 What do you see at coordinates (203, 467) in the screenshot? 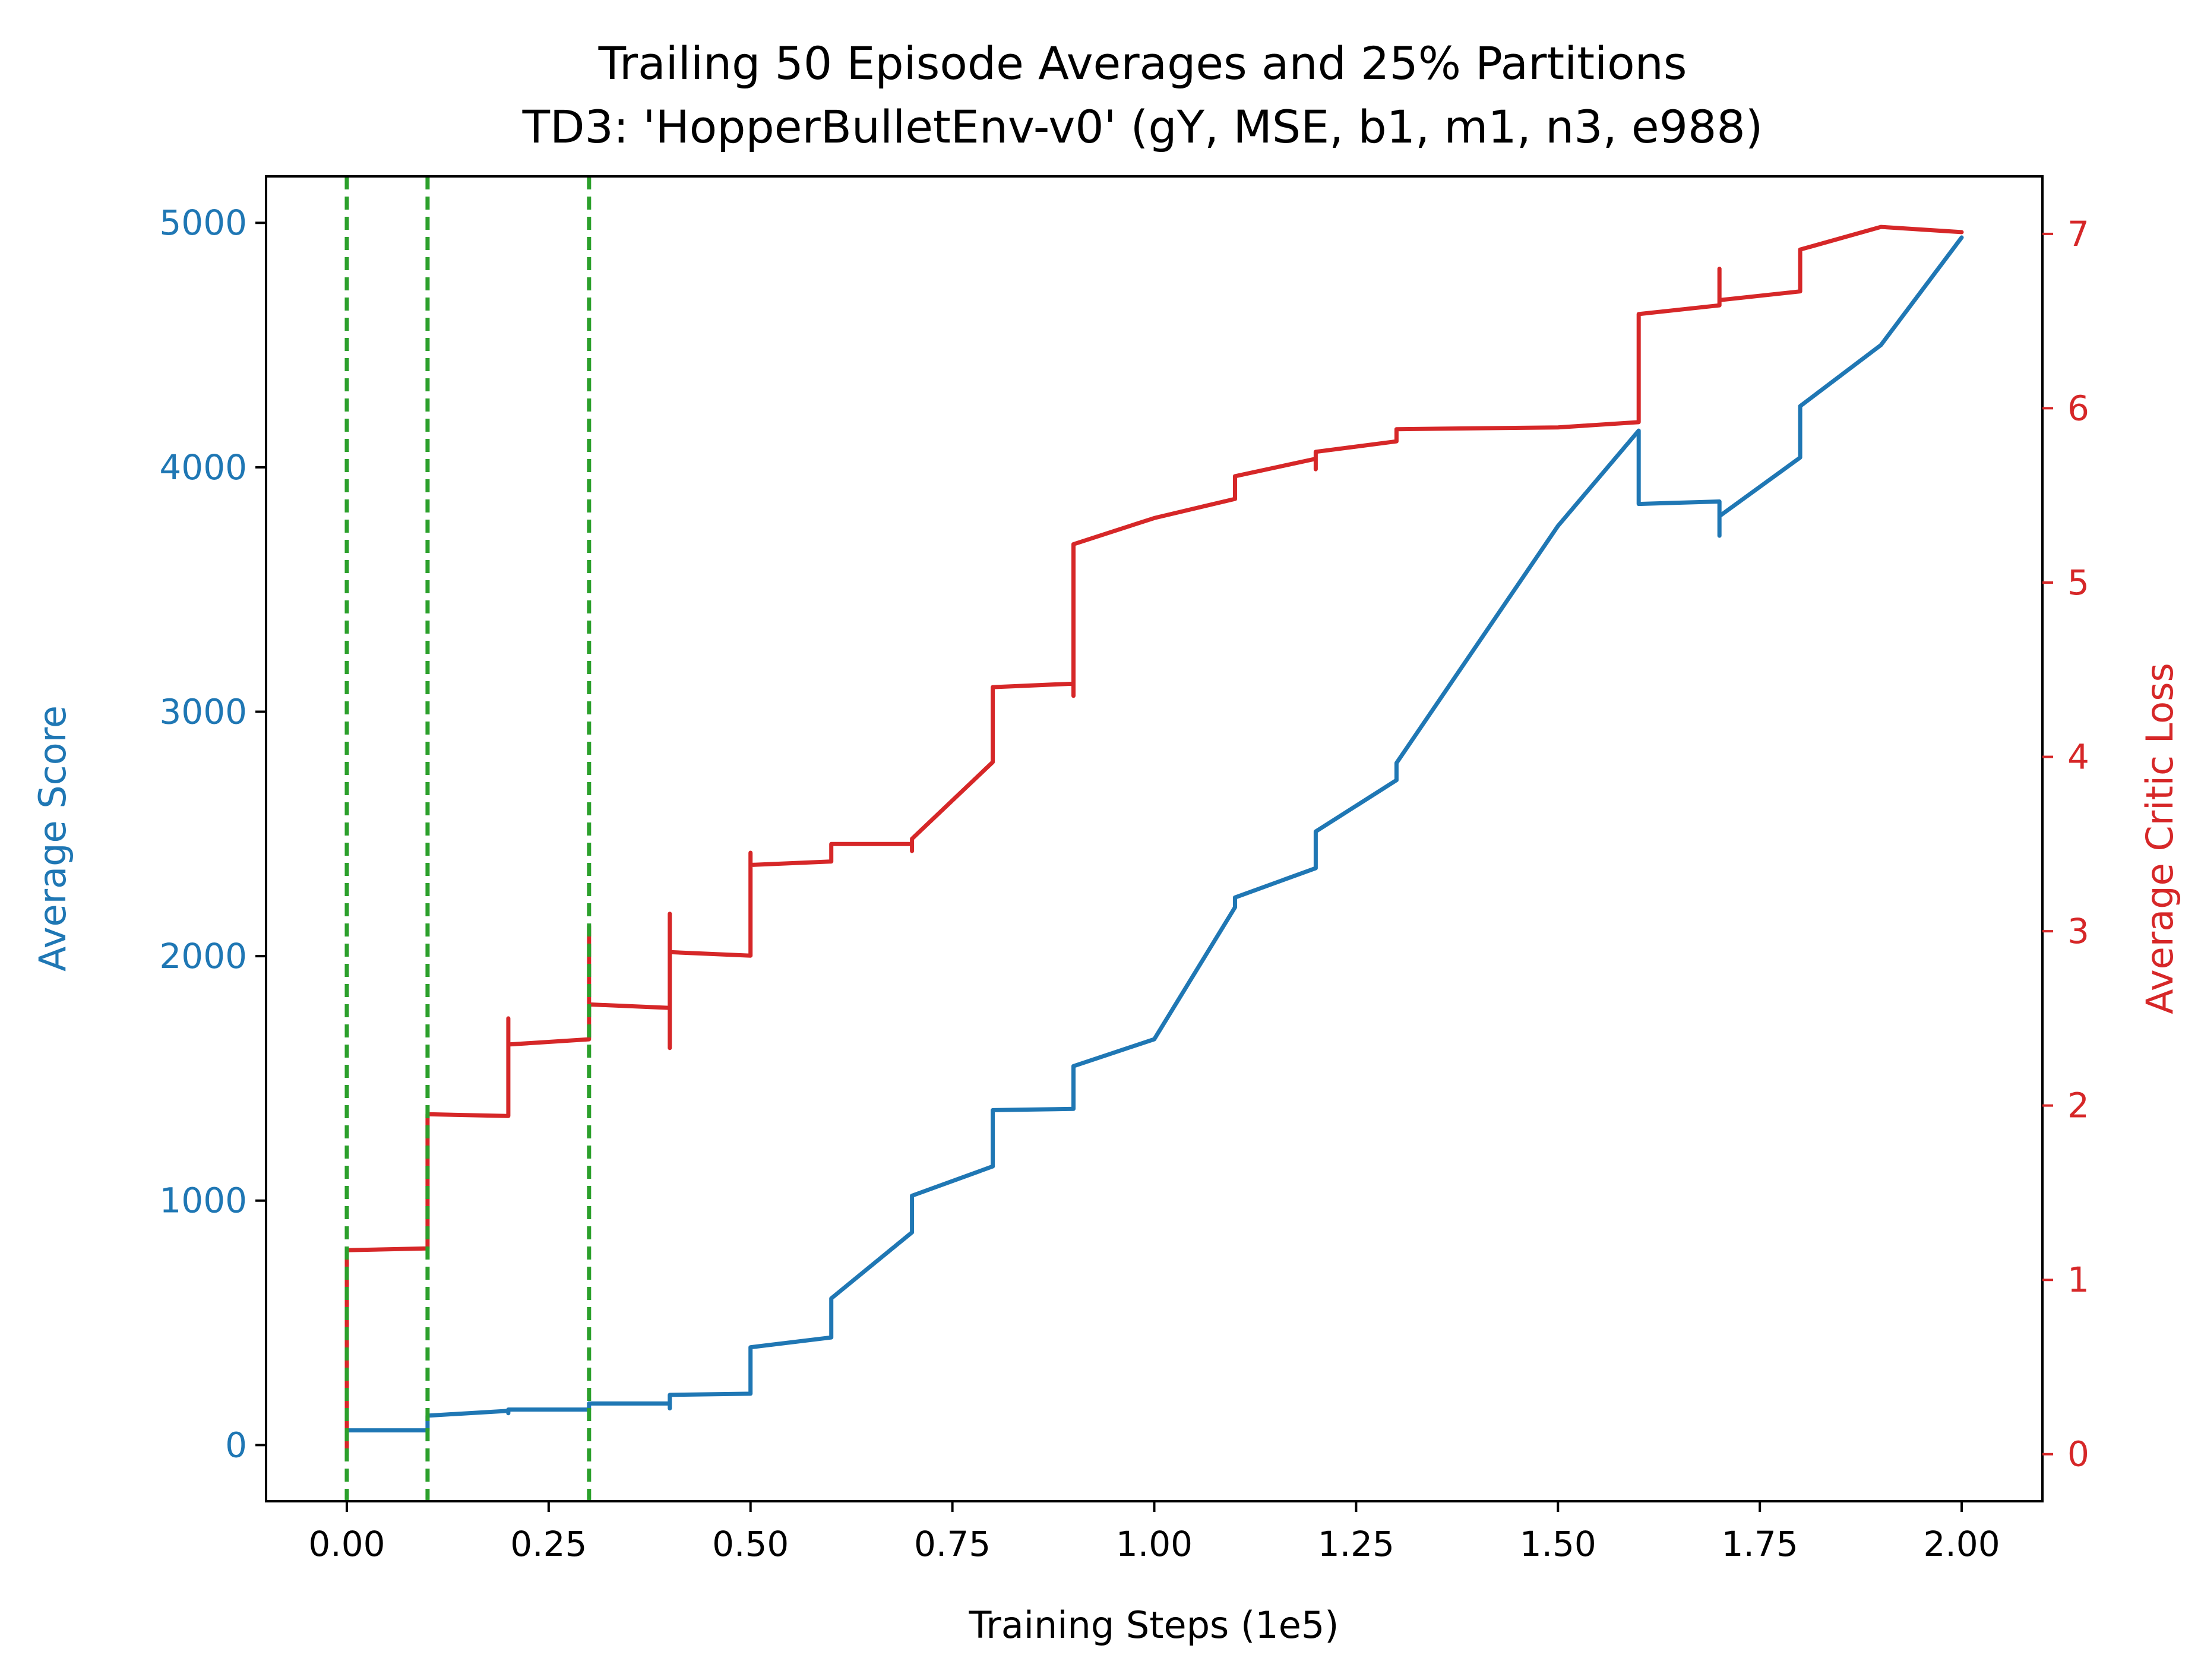
I see `left-y-tick-label: 4000` at bounding box center [203, 467].